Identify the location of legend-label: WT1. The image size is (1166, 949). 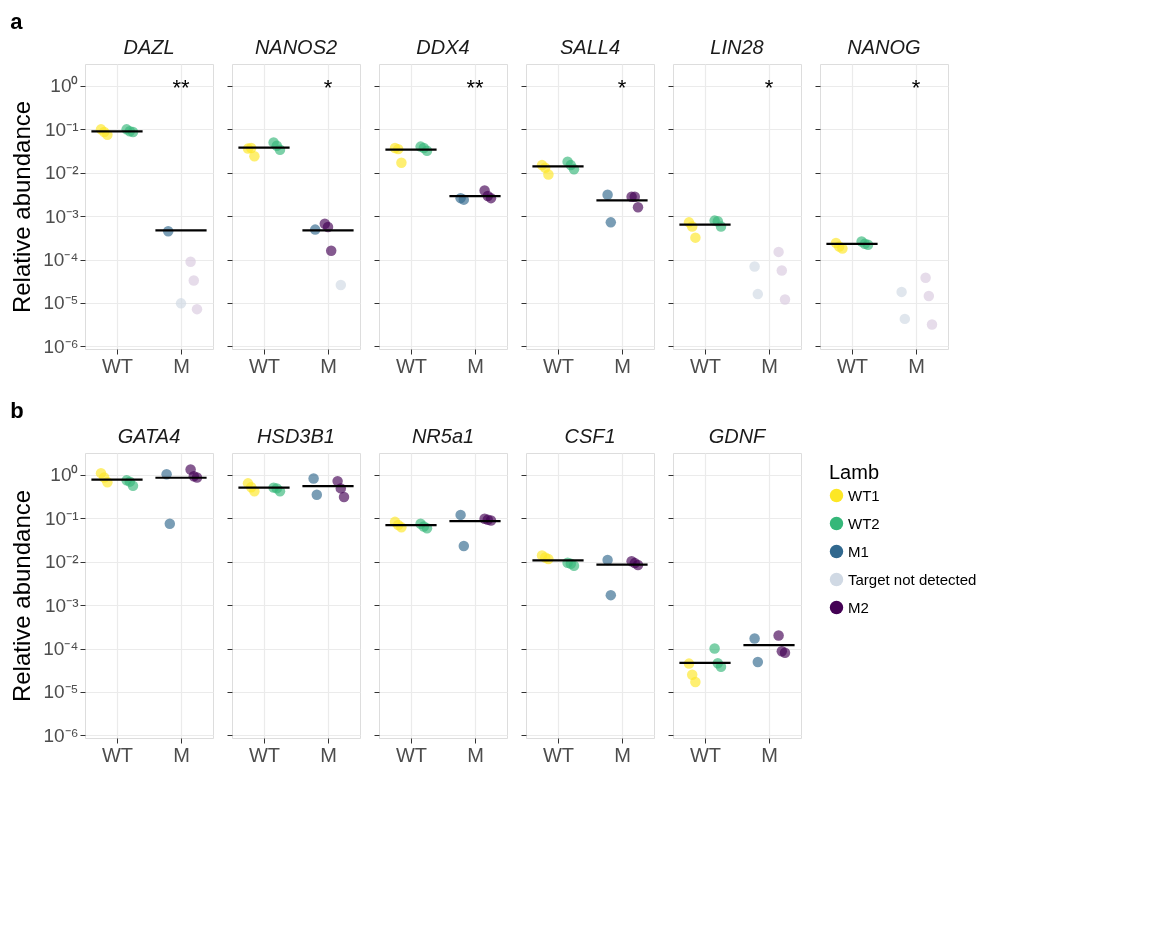
(864, 495).